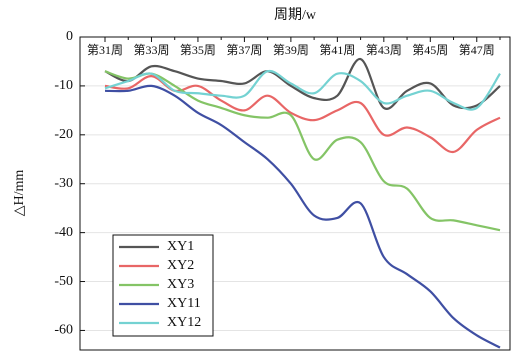 This screenshot has width=526, height=358. What do you see at coordinates (63, 232) in the screenshot?
I see `y-tick-label: -40` at bounding box center [63, 232].